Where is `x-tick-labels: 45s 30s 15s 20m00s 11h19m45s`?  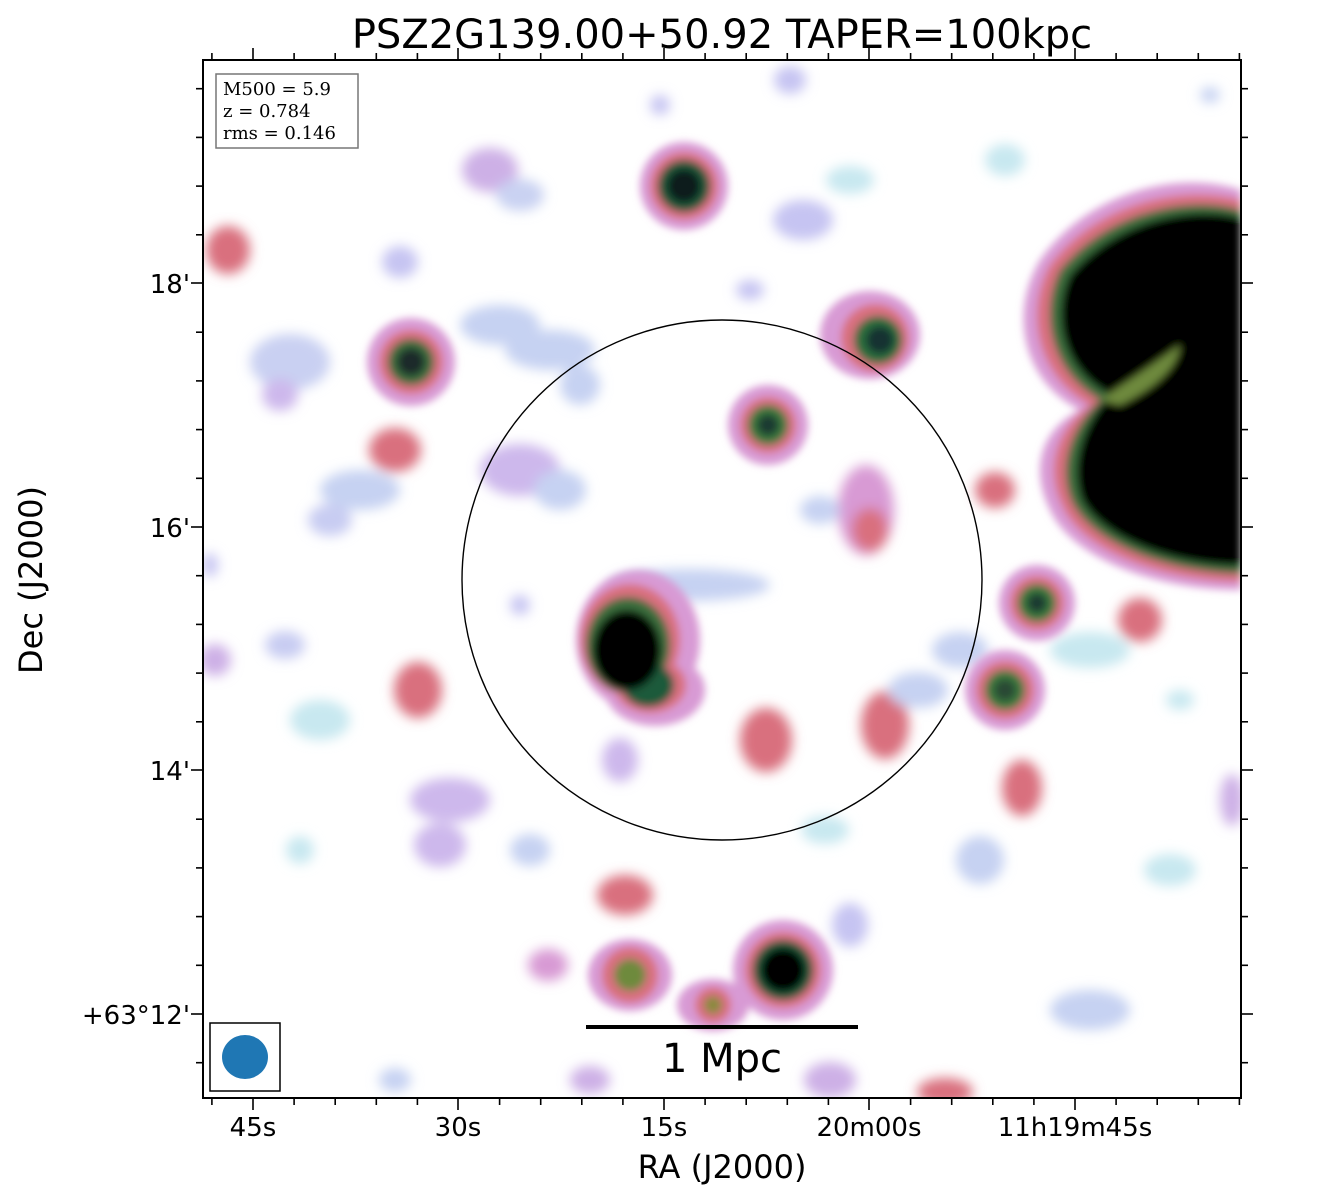 x-tick-labels: 45s 30s 15s 20m00s 11h19m45s is located at coordinates (691, 1128).